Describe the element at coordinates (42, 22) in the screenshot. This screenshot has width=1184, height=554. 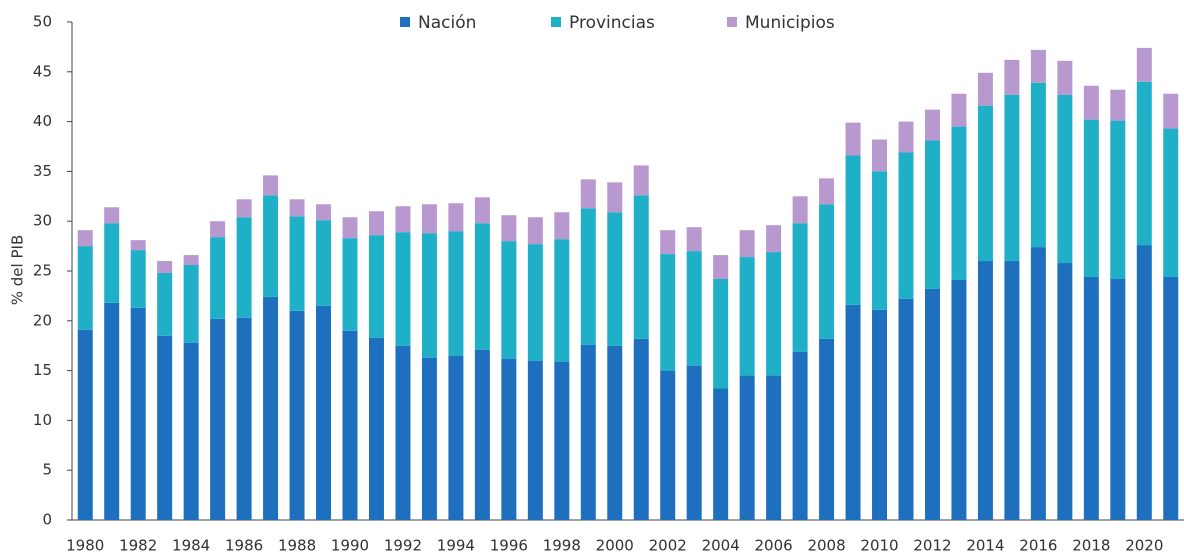
I see `y-tick-label: 50` at that location.